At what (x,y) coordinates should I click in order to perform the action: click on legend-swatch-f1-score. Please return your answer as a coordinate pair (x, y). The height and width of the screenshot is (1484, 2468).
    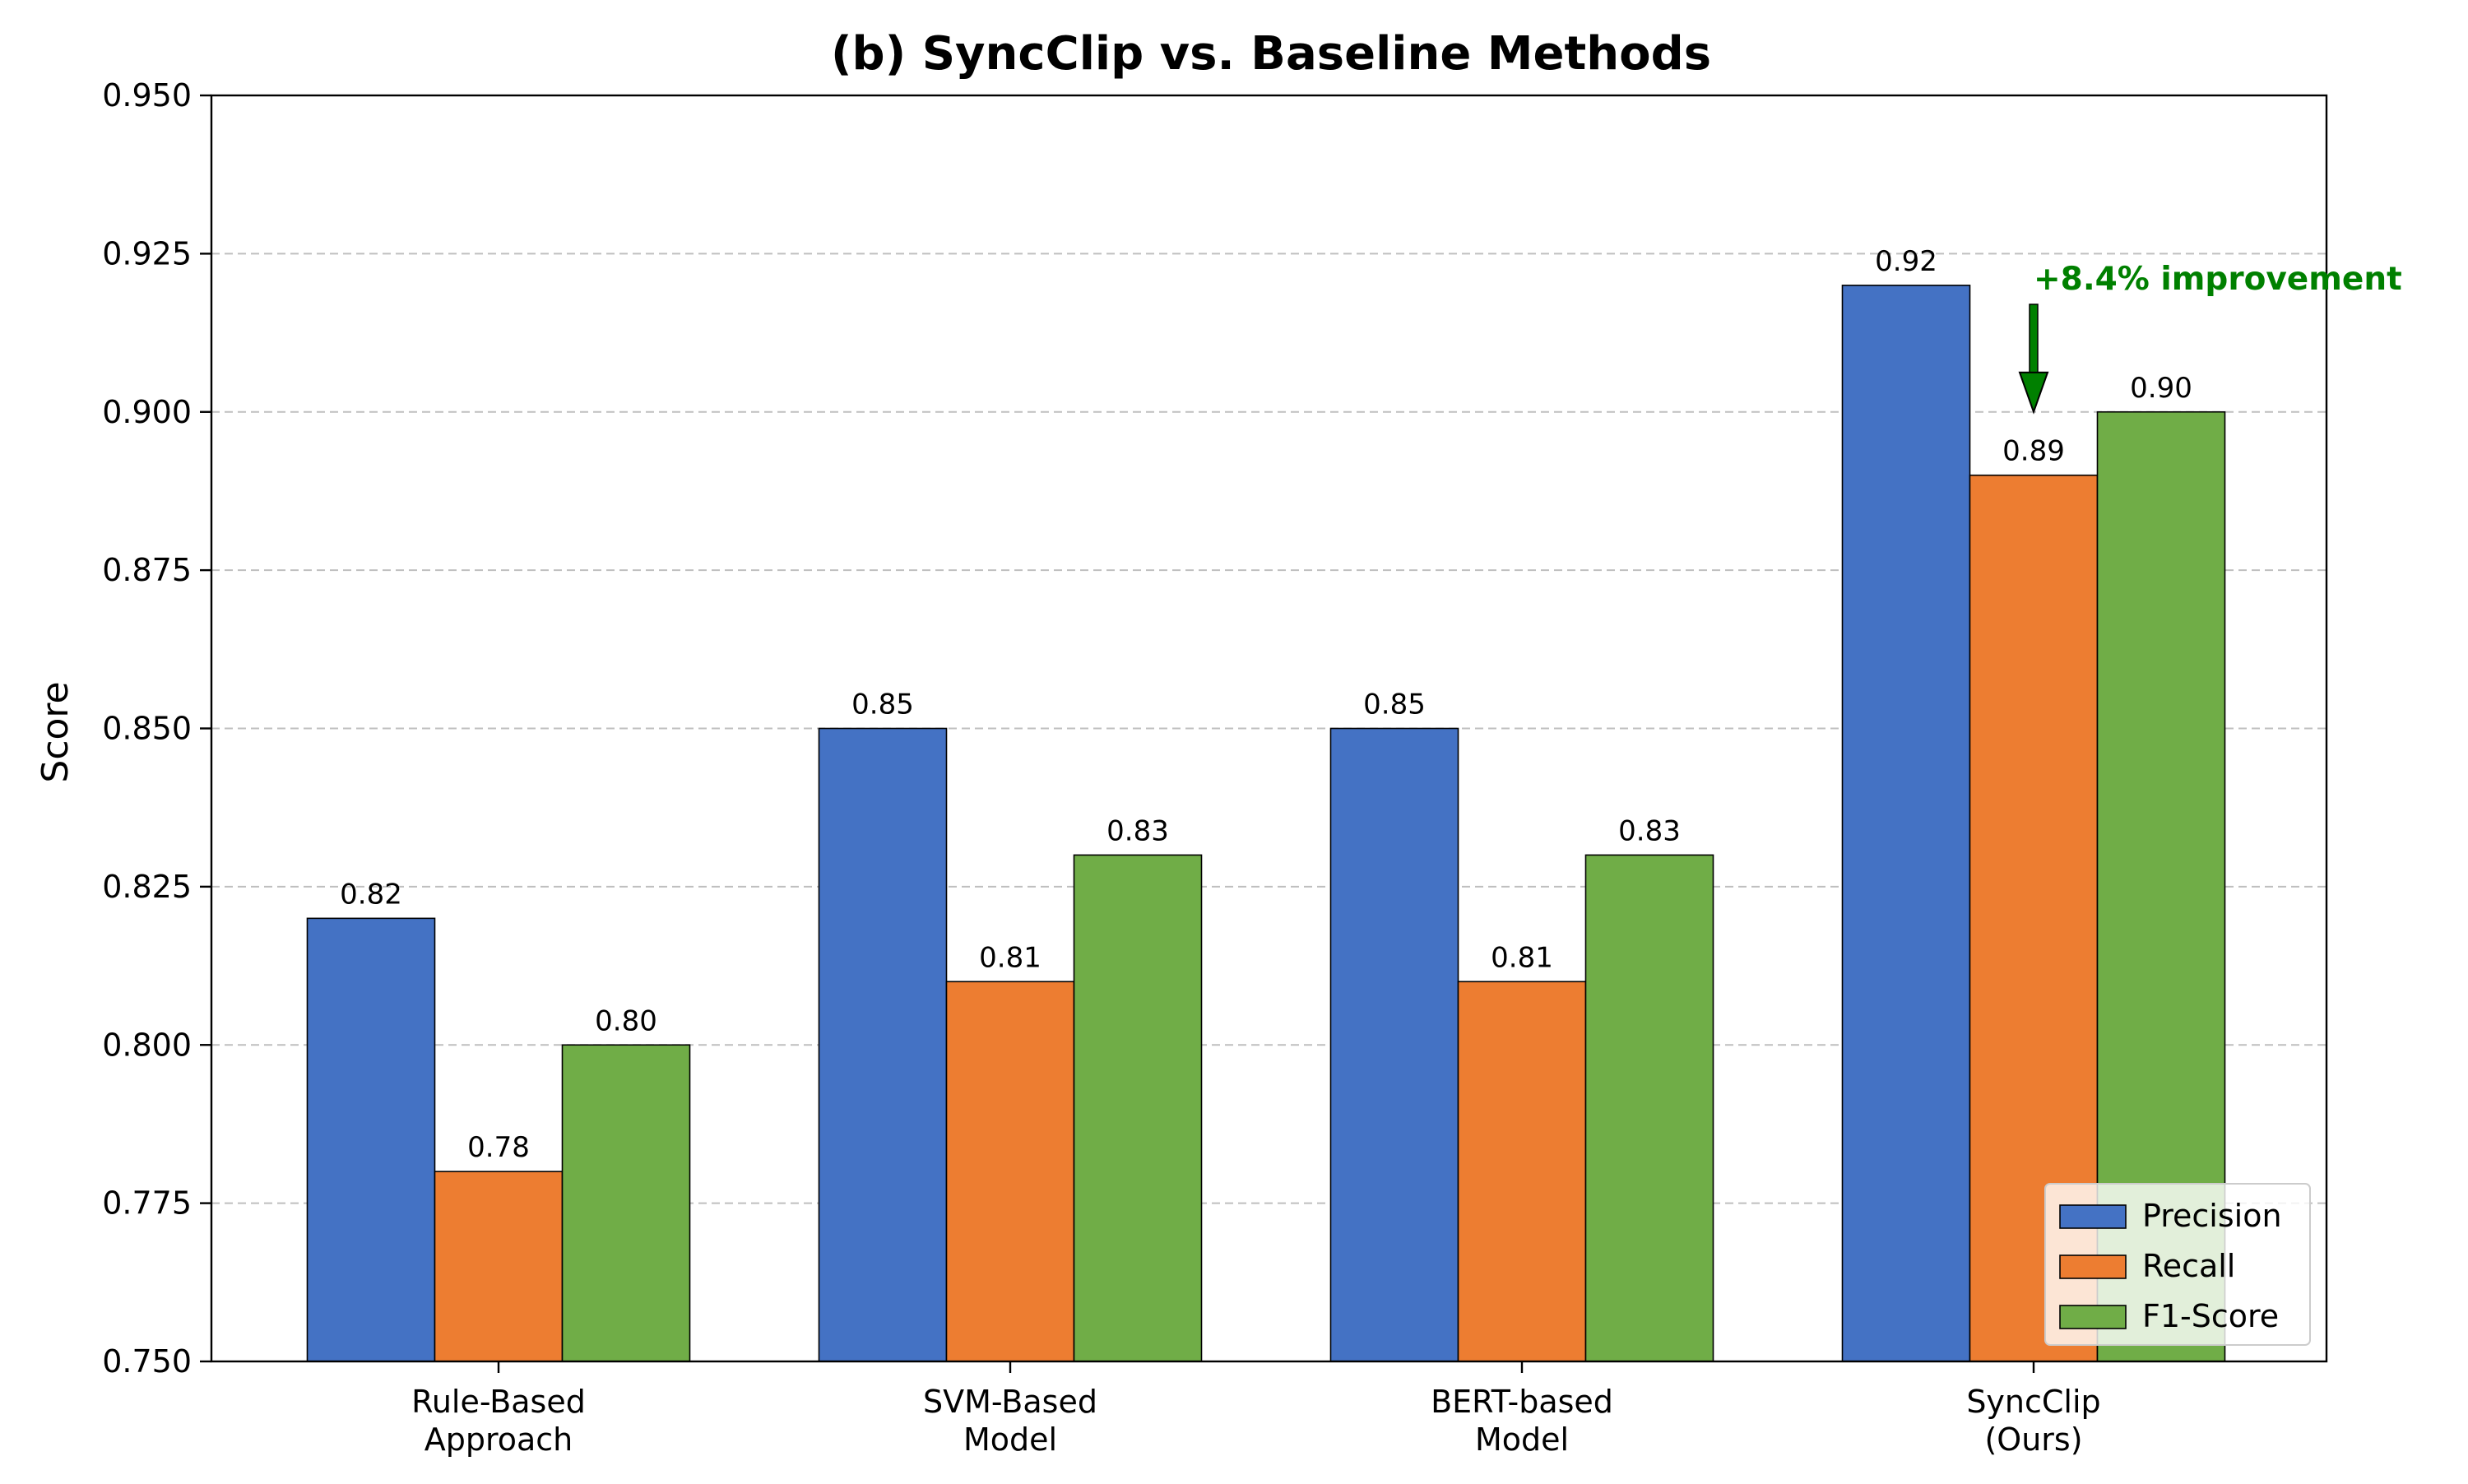
    Looking at the image, I should click on (2093, 1317).